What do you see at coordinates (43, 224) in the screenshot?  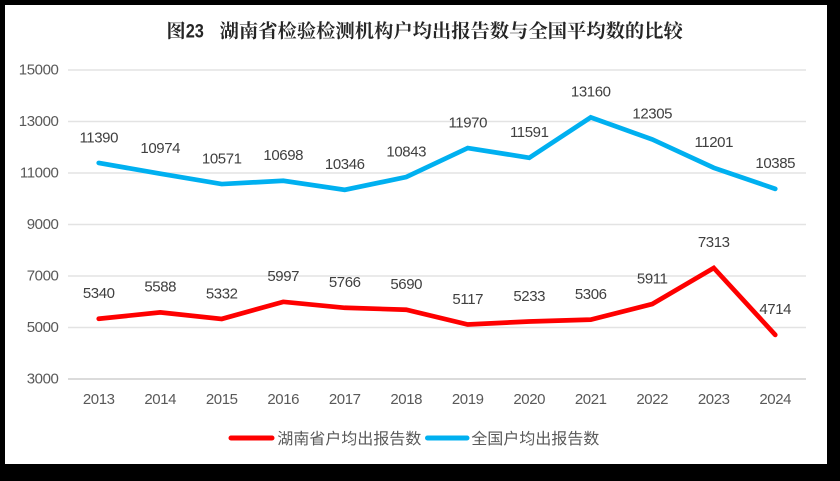 I see `svg-text: 9000` at bounding box center [43, 224].